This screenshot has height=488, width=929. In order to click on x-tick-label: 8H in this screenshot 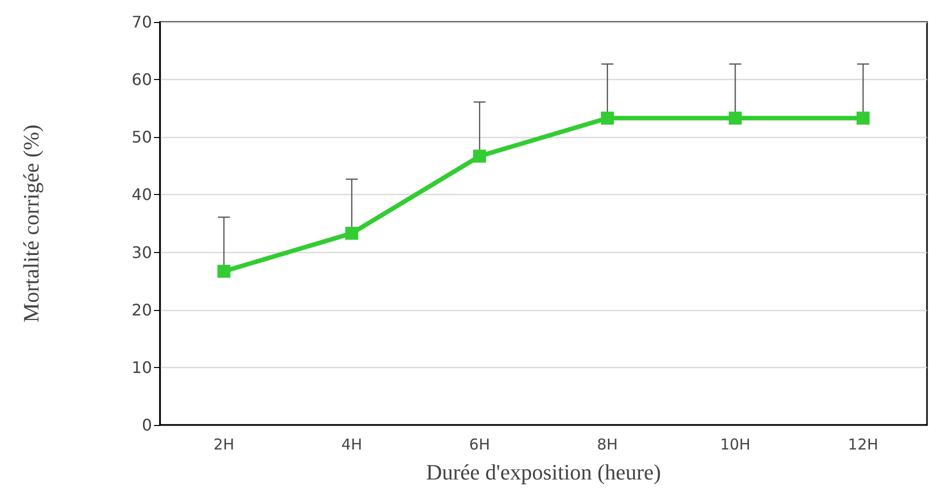, I will do `click(607, 445)`.